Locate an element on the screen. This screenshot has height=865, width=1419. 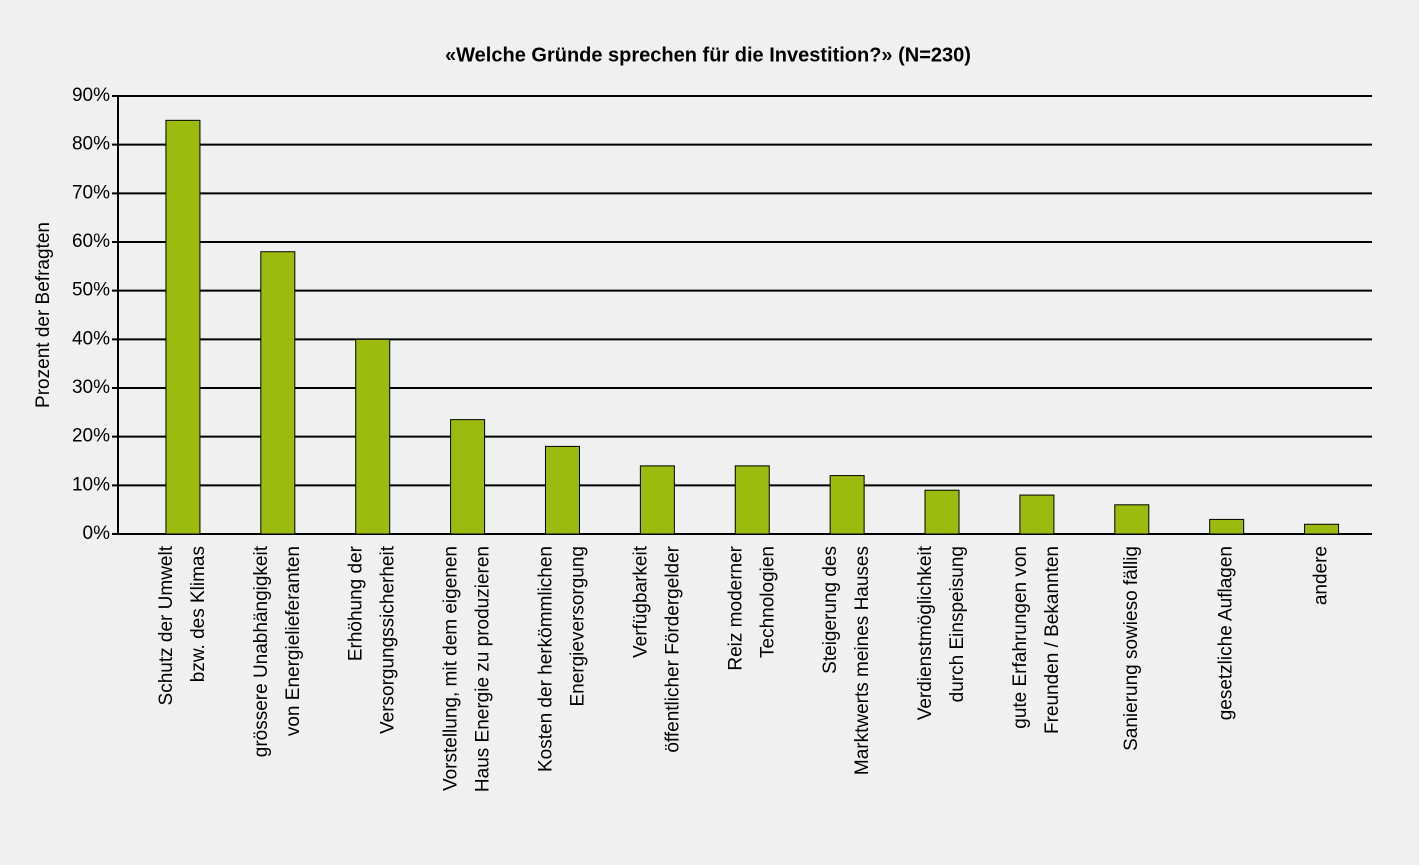
x-tick-label-line: Energieversorgung is located at coordinates (577, 626).